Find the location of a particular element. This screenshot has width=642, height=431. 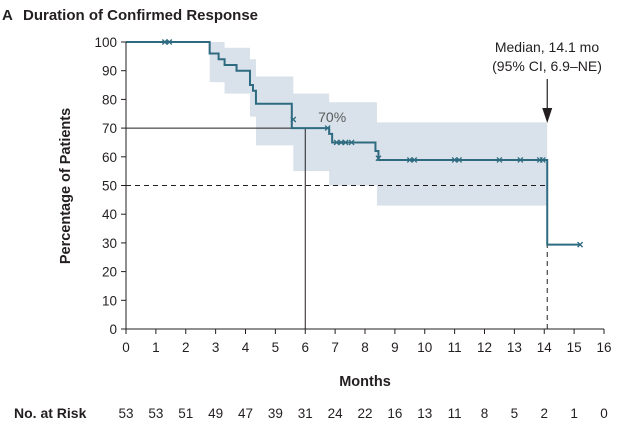

x-tick-label: 16 is located at coordinates (603, 347).